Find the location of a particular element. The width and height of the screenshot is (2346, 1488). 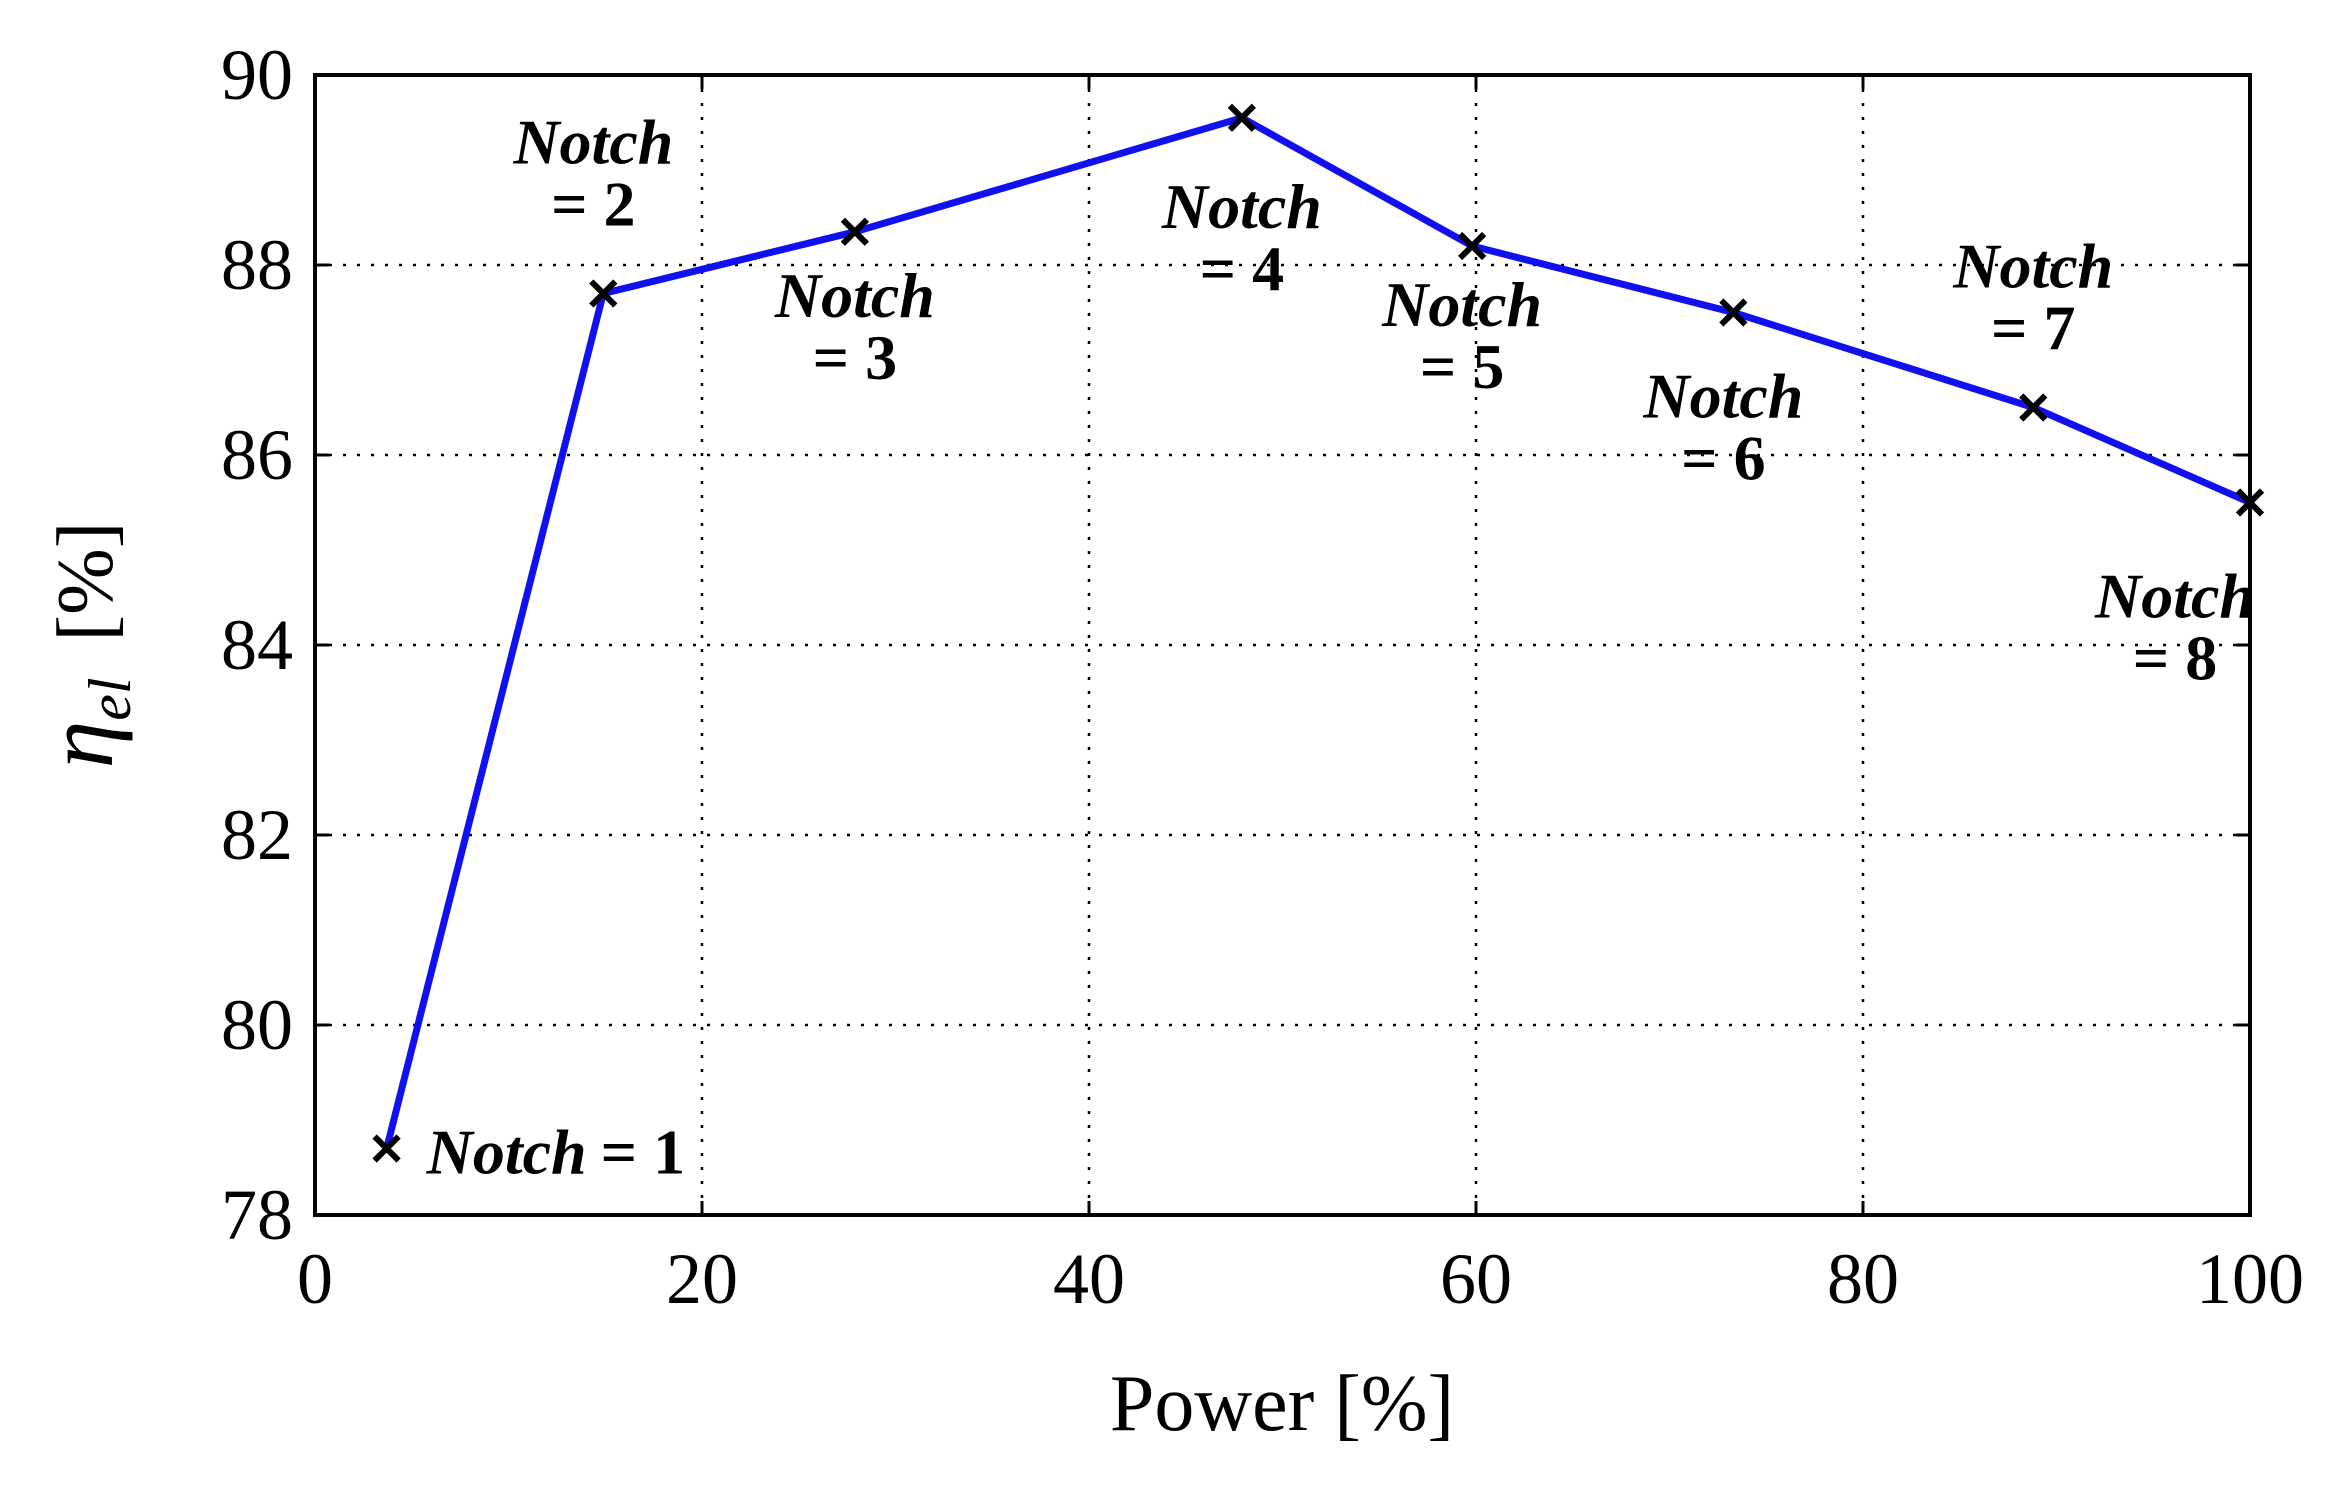

notch-annotation: Notch= 6 is located at coordinates (1722, 427).